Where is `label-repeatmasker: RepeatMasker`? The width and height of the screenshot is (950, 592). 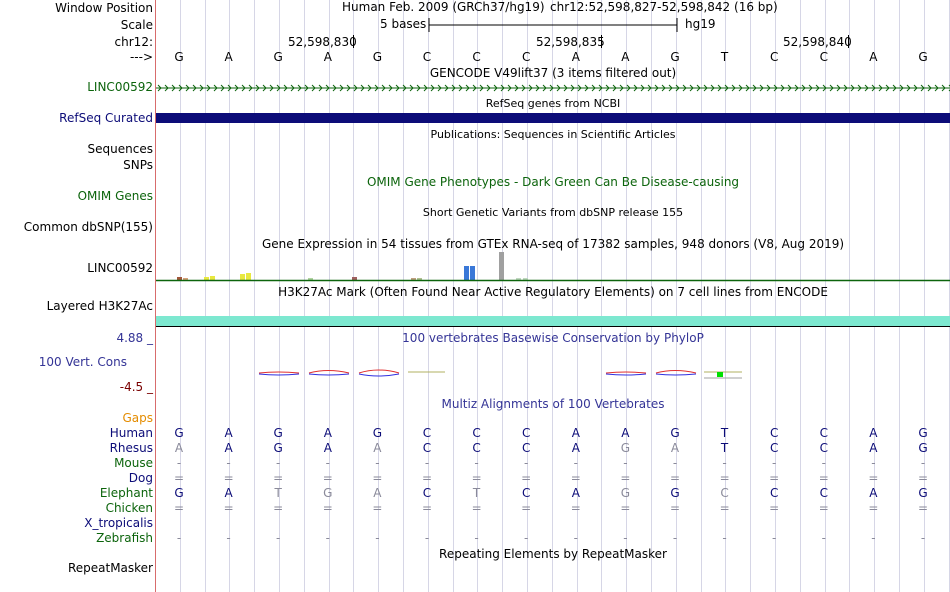
label-repeatmasker: RepeatMasker is located at coordinates (110, 568).